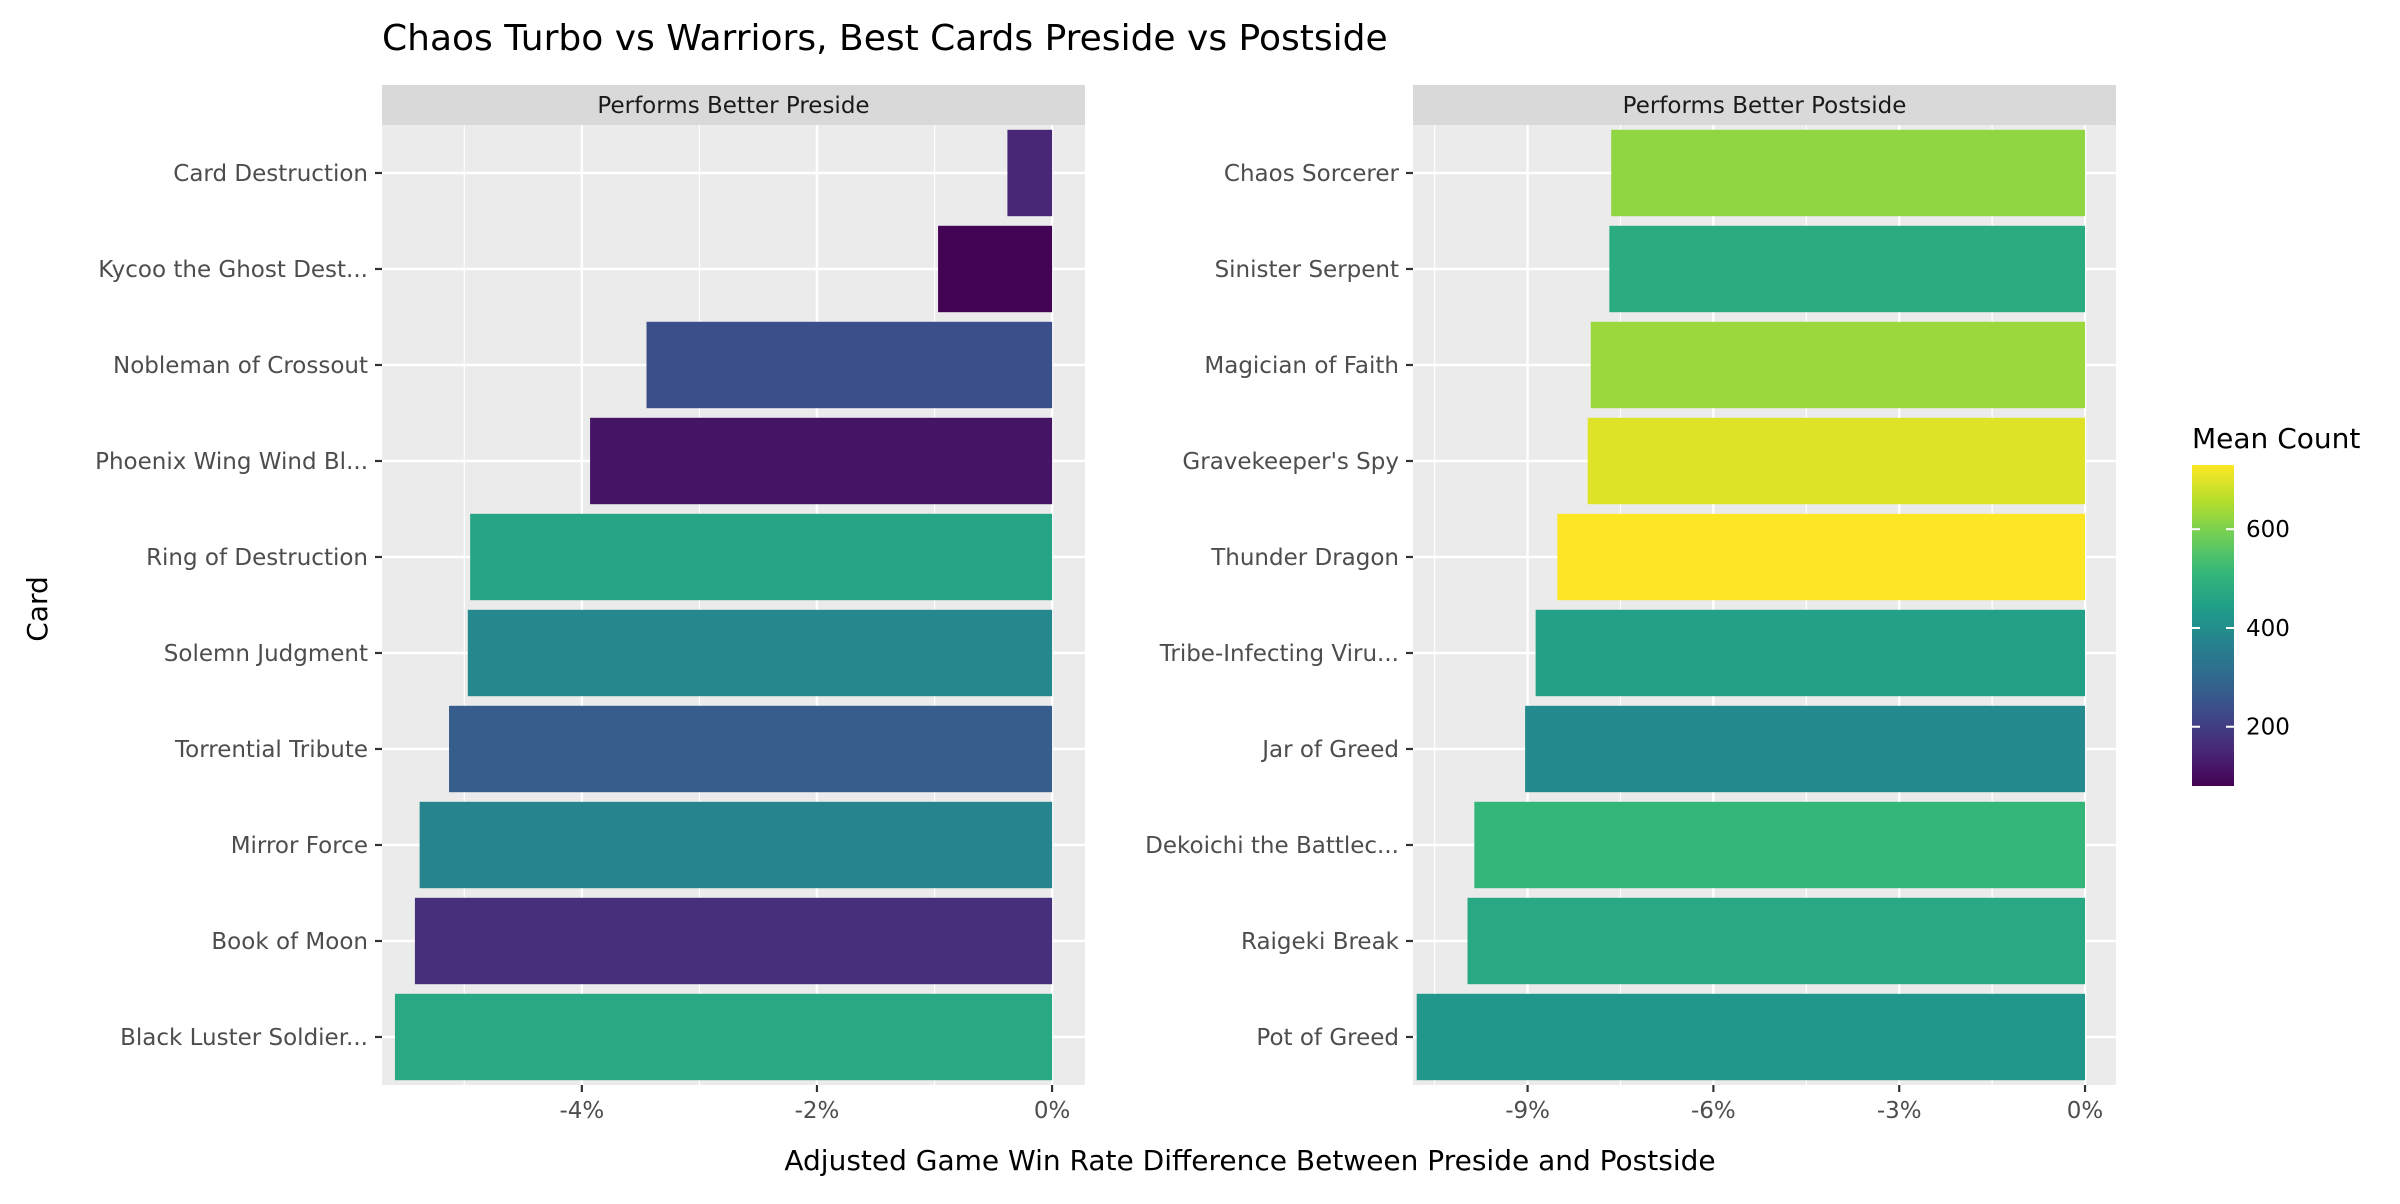  I want to click on panel-strip-label: Performs Better Preside, so click(733, 106).